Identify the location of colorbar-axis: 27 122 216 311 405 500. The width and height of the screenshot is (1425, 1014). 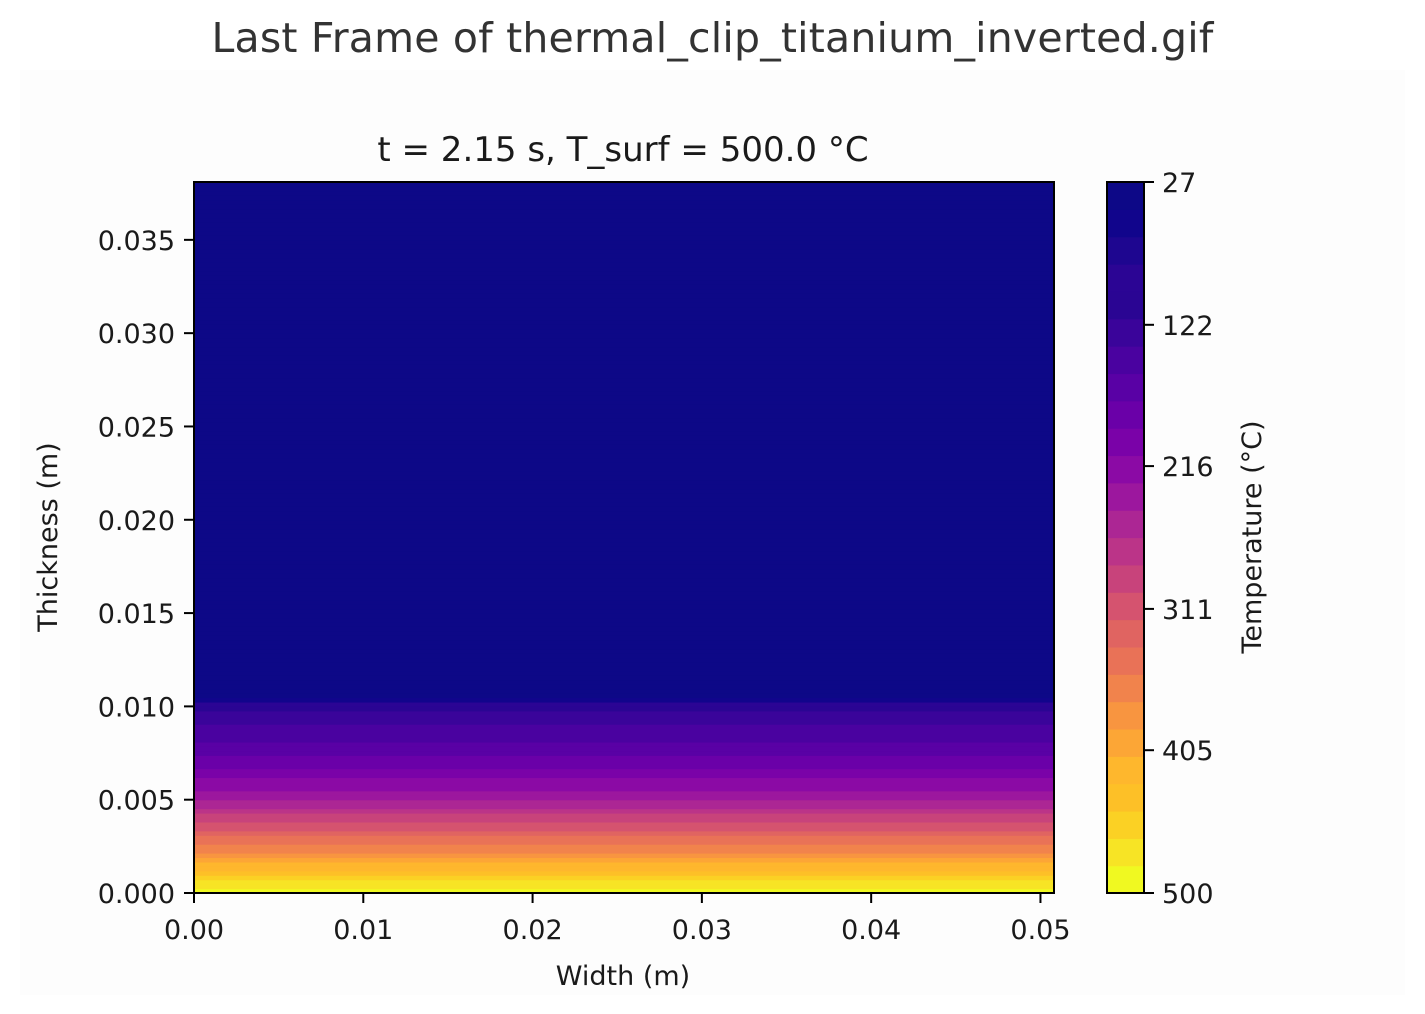
(1179, 539).